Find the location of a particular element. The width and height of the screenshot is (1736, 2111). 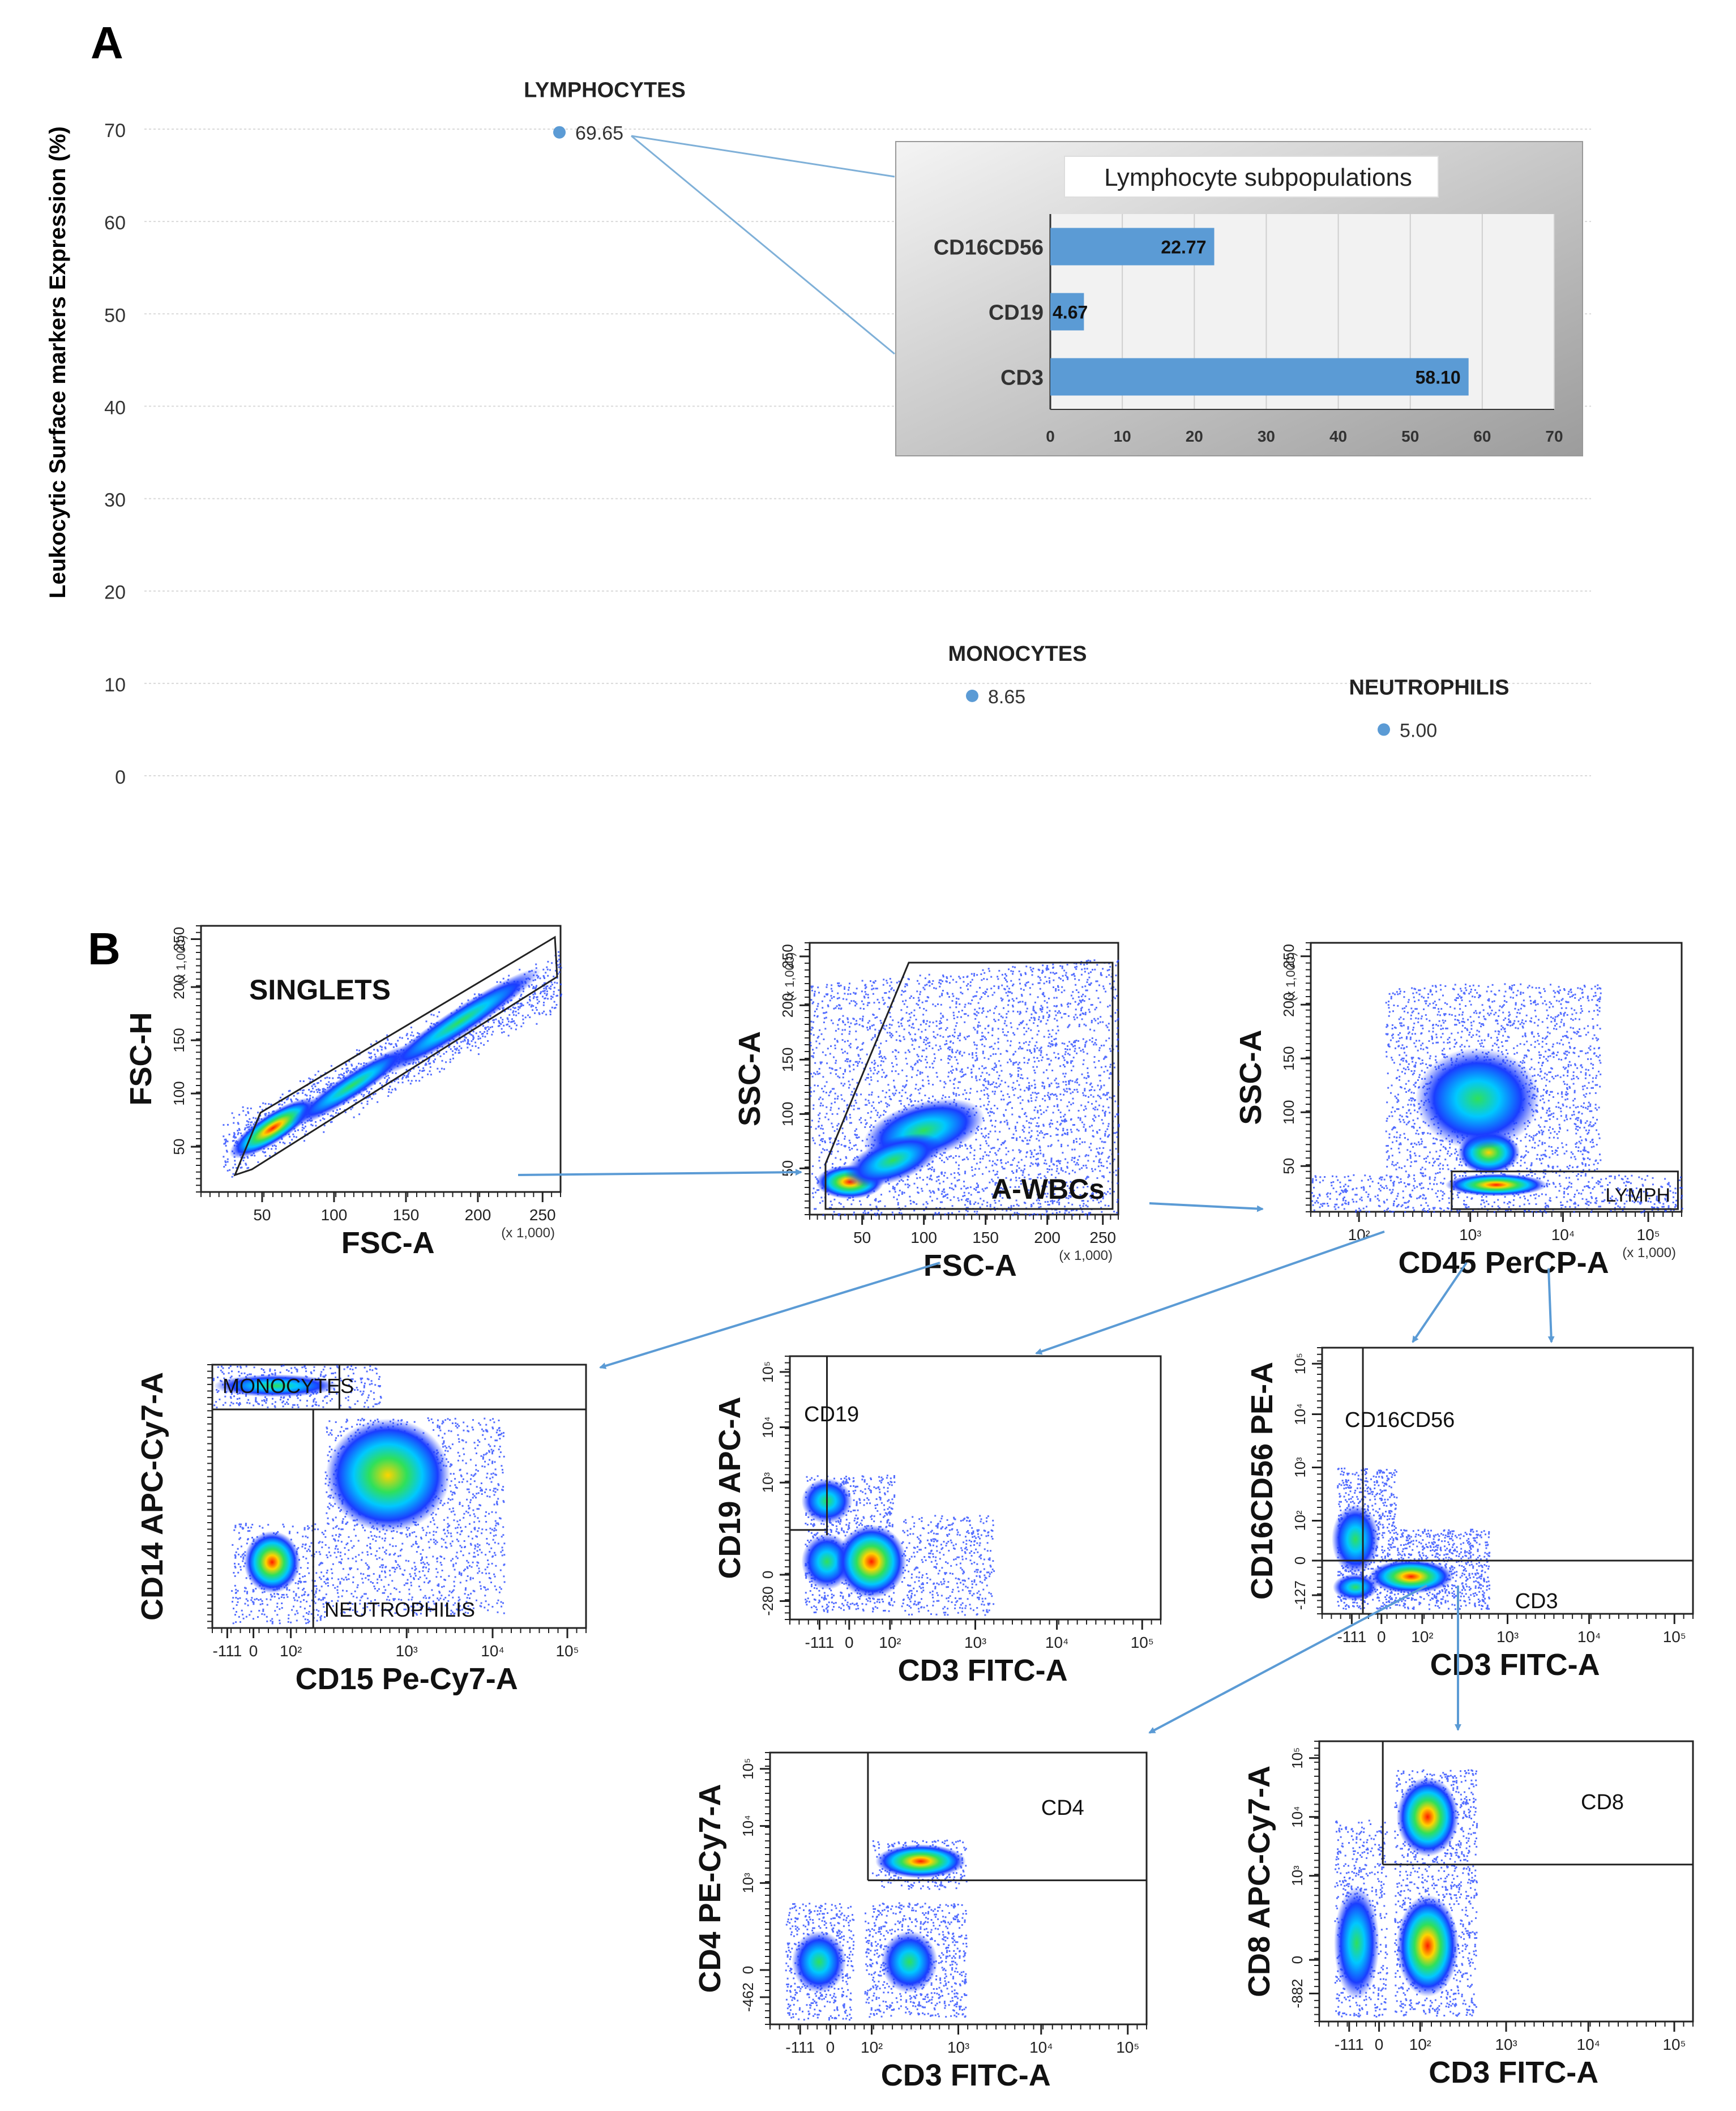

cd19-x-ticks: -111 0 10² 10³ 10⁴ 10⁵ is located at coordinates (975, 1635).